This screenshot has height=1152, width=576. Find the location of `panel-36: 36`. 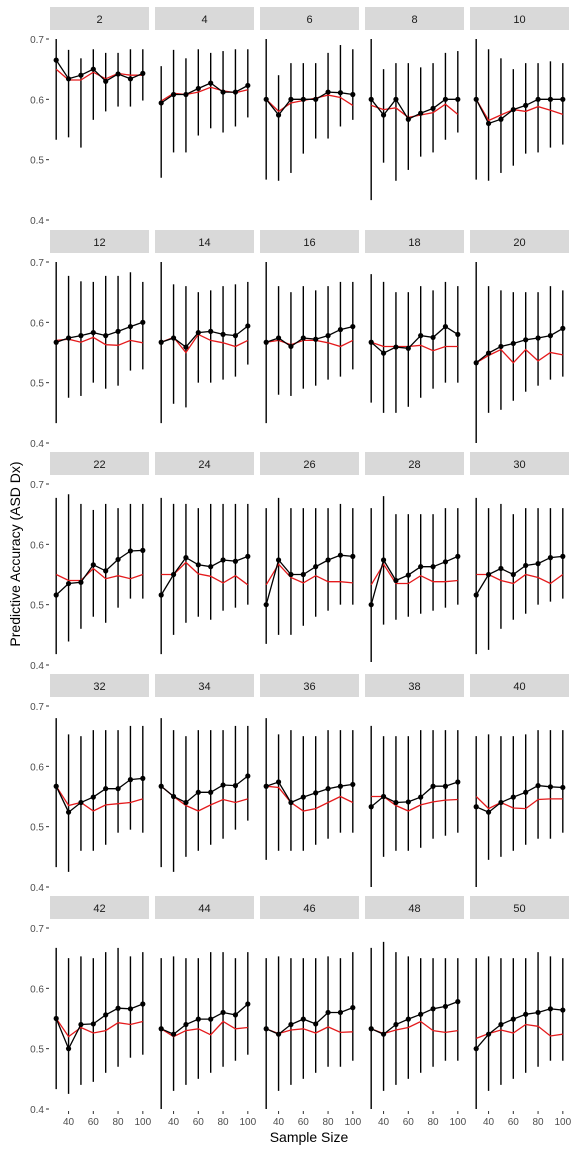

panel-36: 36 is located at coordinates (309, 767).